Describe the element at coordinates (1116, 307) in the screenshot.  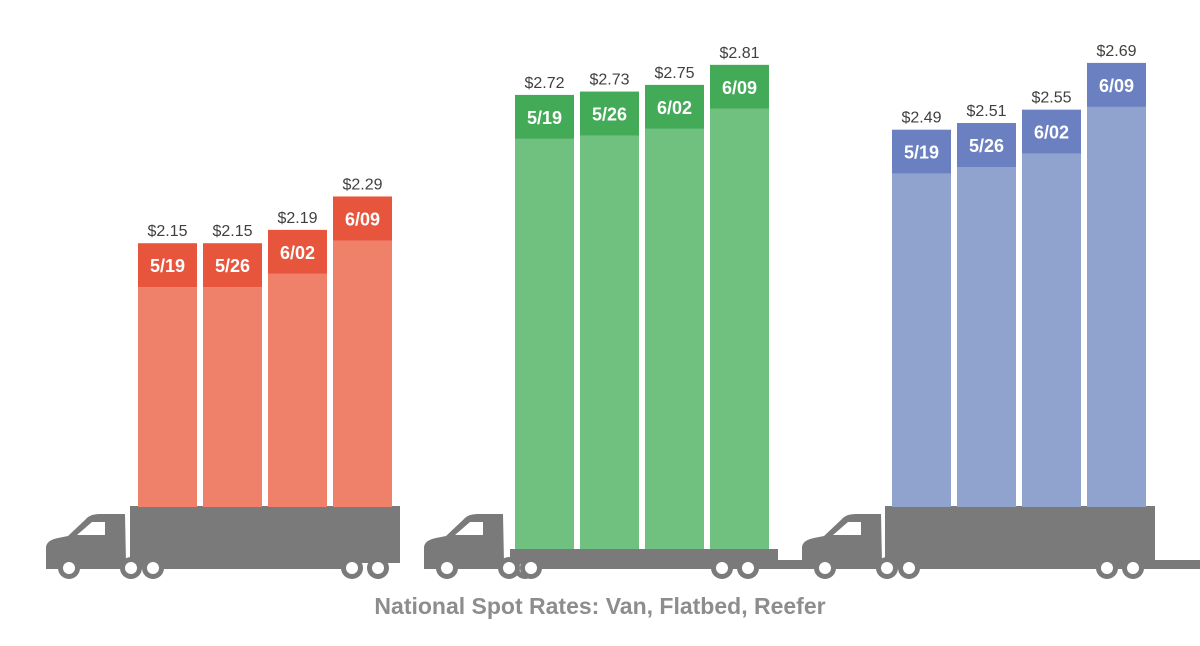
I see `bar-reefer-6/09` at that location.